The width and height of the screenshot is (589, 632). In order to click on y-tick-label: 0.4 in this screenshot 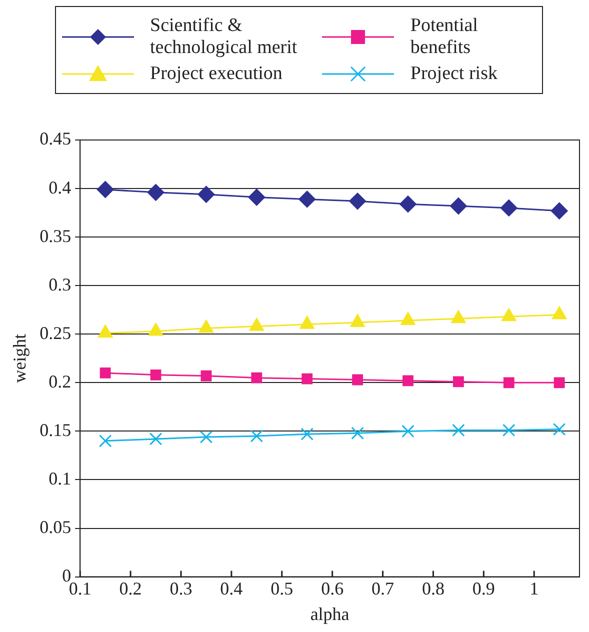, I will do `click(60, 187)`.